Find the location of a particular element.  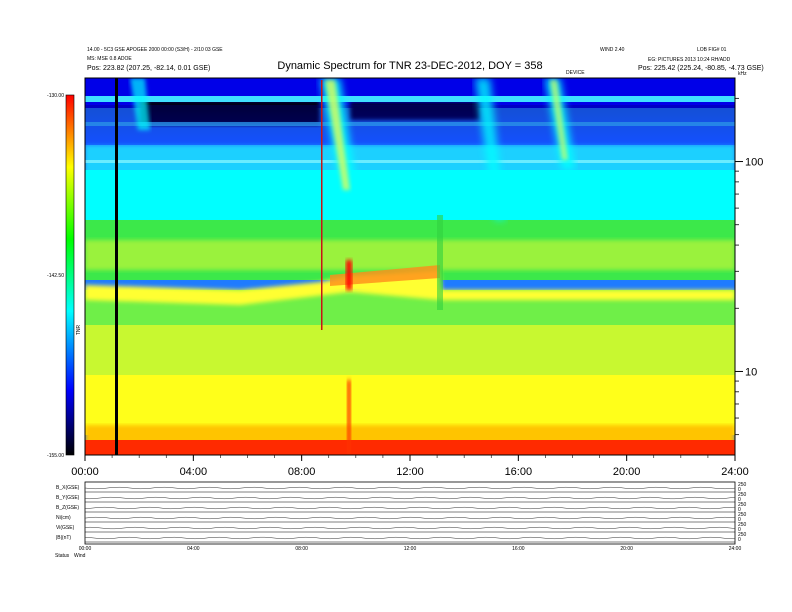

x-time-axis: 00:00 04:00 08:00 12:00 16:00 20:00 24:00 is located at coordinates (410, 466).